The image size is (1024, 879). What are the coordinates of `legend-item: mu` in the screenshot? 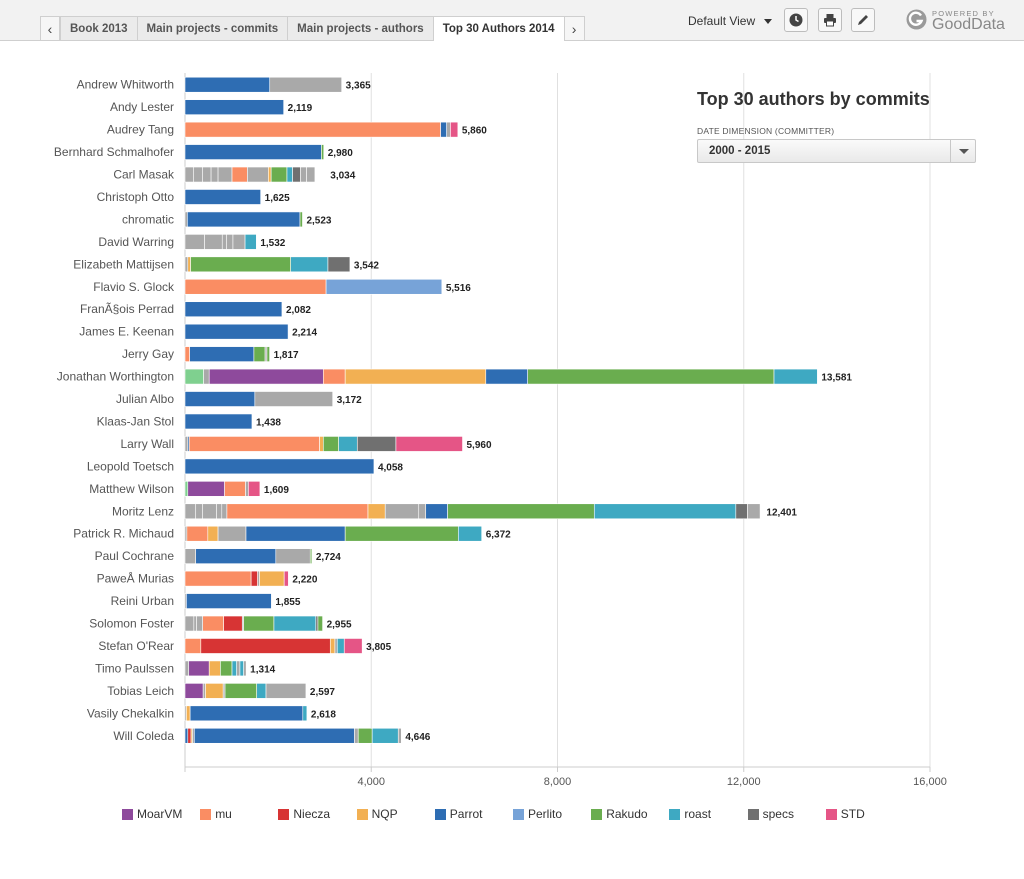 It's located at (216, 814).